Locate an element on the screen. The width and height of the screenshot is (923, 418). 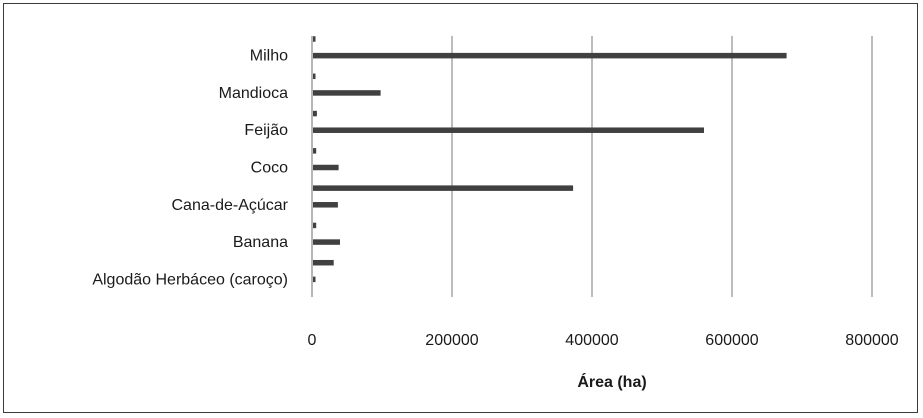
x-tick-label: 200000 is located at coordinates (451, 340).